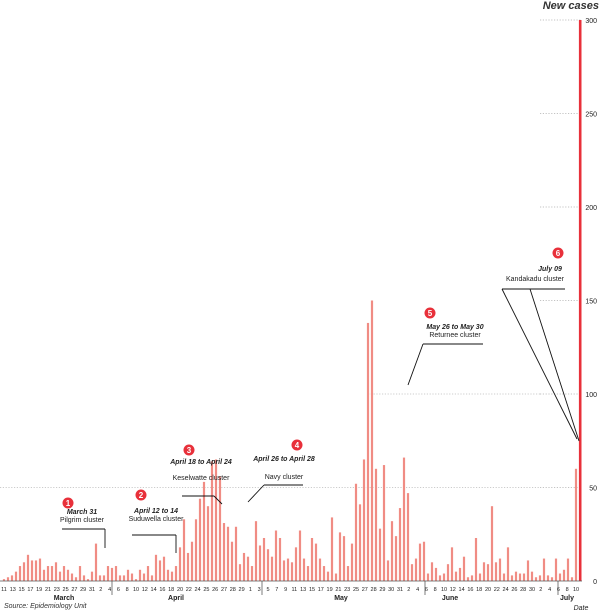  What do you see at coordinates (400, 590) in the screenshot?
I see `x-tick-label: 31` at bounding box center [400, 590].